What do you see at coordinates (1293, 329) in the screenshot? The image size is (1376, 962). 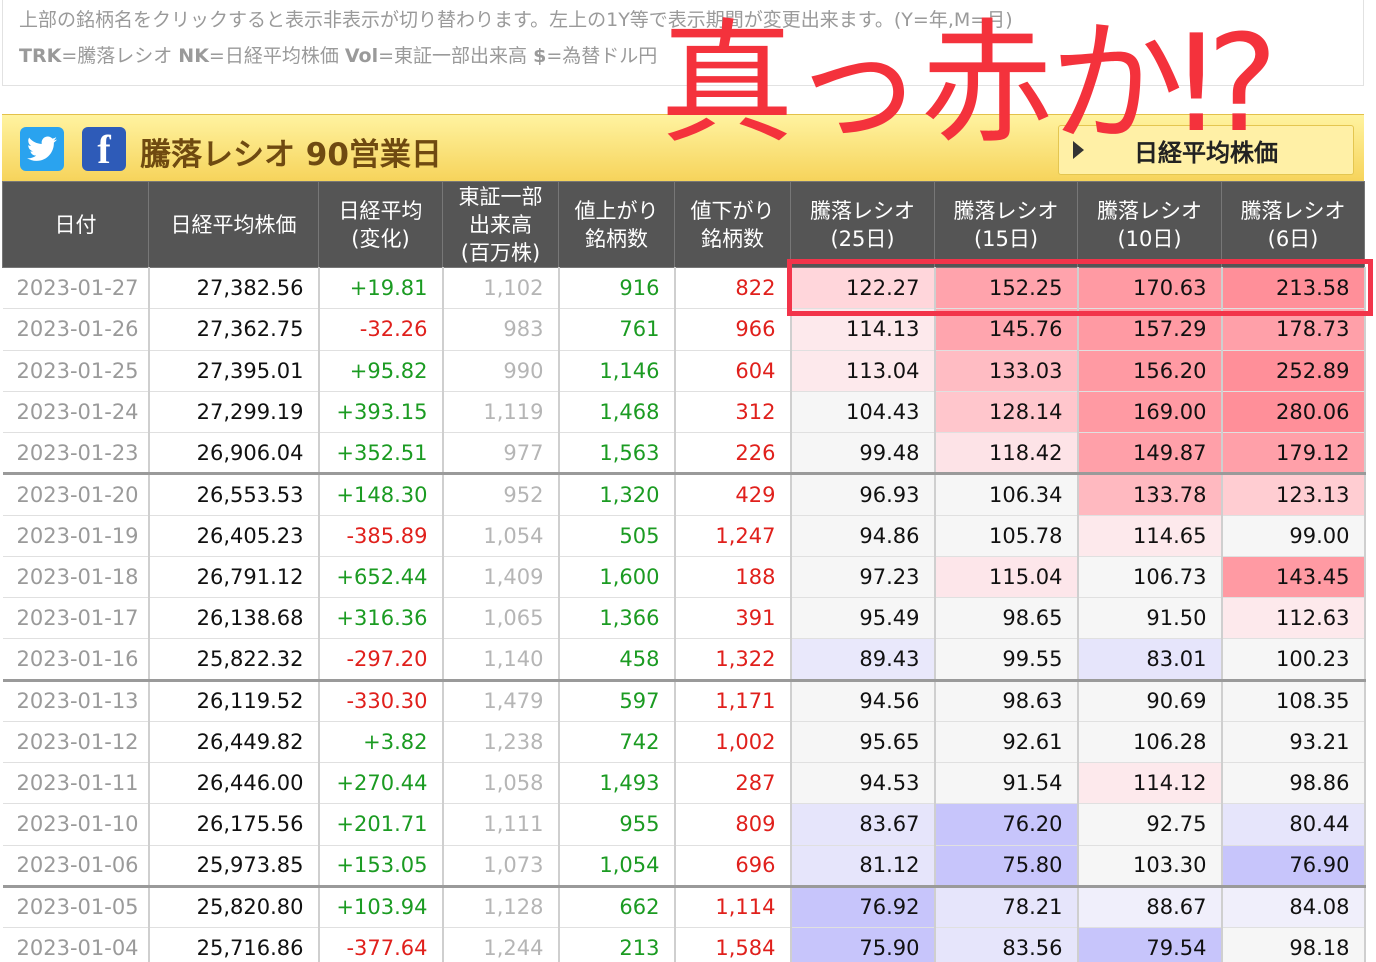 I see `cell-ratio-6: 178.73` at bounding box center [1293, 329].